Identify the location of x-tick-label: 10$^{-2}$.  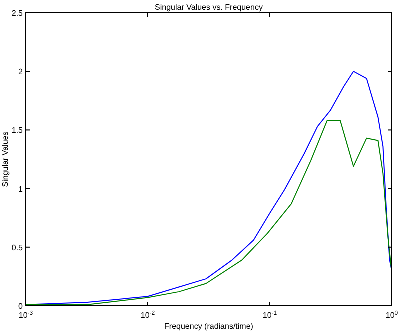
(148, 315).